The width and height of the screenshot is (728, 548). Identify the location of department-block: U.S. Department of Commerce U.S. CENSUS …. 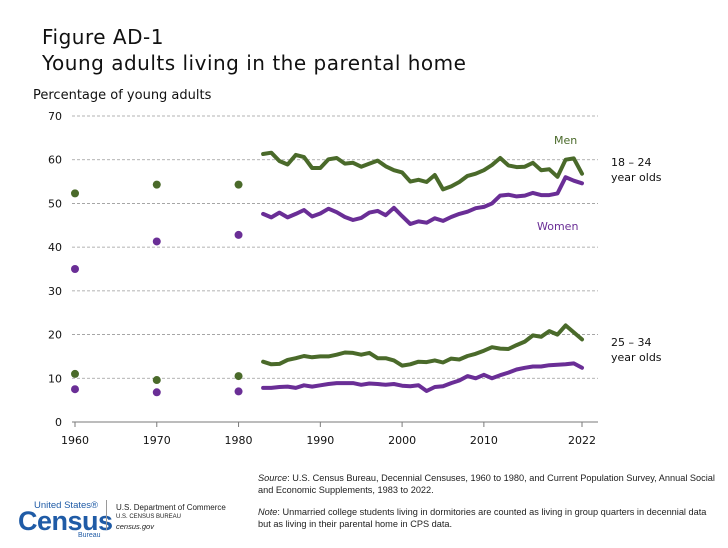
(171, 517).